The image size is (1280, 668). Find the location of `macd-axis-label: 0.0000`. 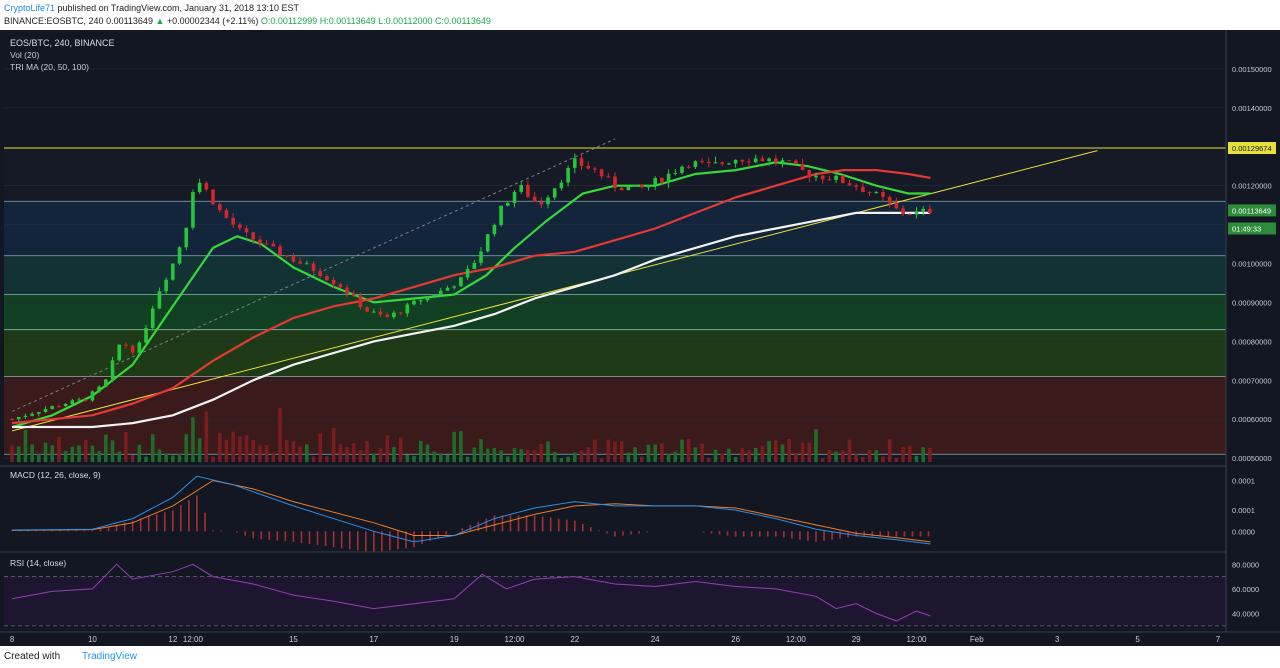

macd-axis-label: 0.0000 is located at coordinates (1243, 531).